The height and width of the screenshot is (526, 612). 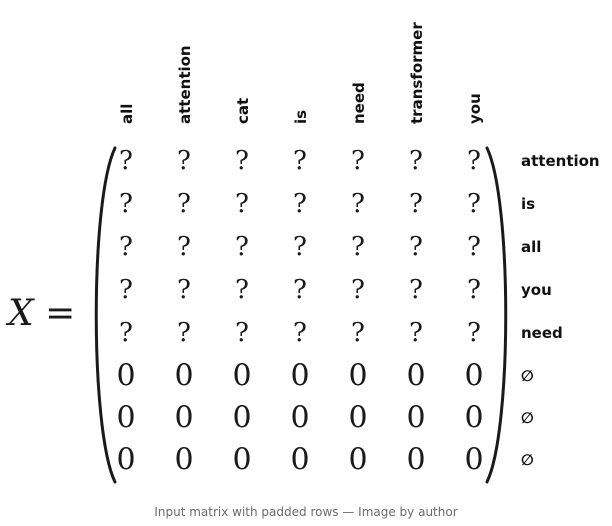 I want to click on column-label-attention: attention, so click(x=185, y=84).